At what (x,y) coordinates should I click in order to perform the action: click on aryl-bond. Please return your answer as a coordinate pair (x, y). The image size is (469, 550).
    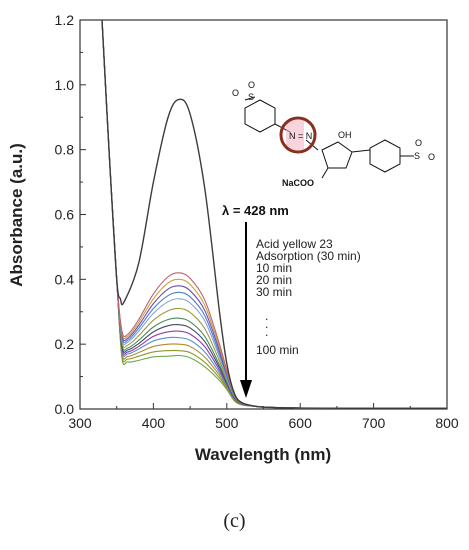
    Looking at the image, I should click on (361, 151).